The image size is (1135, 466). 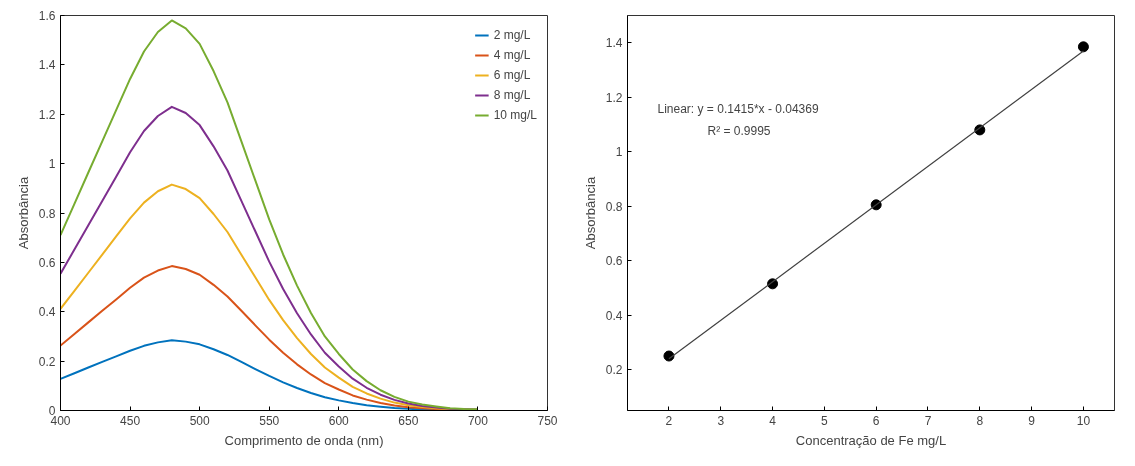 I want to click on legend-label: 8 mg/L, so click(x=512, y=95).